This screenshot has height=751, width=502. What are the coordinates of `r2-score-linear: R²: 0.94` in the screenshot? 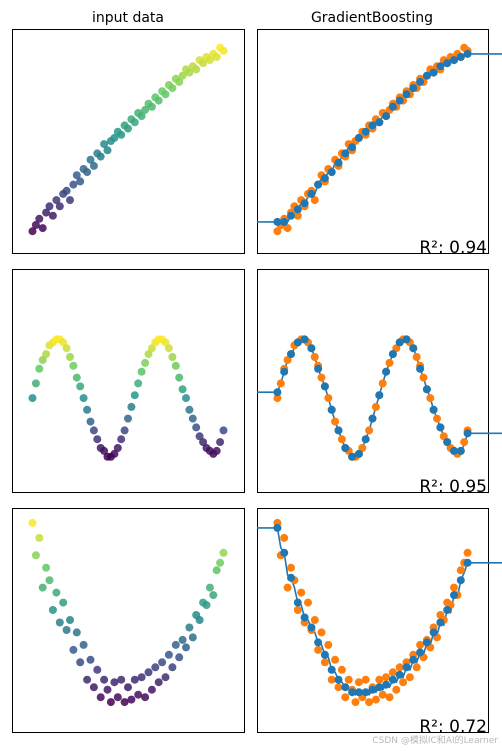 It's located at (453, 248).